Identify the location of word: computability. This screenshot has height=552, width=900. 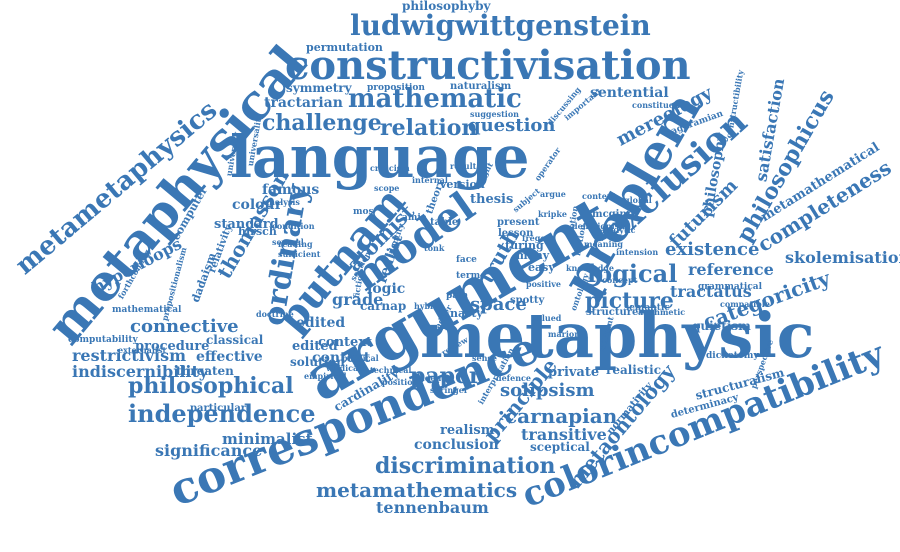
(103, 340).